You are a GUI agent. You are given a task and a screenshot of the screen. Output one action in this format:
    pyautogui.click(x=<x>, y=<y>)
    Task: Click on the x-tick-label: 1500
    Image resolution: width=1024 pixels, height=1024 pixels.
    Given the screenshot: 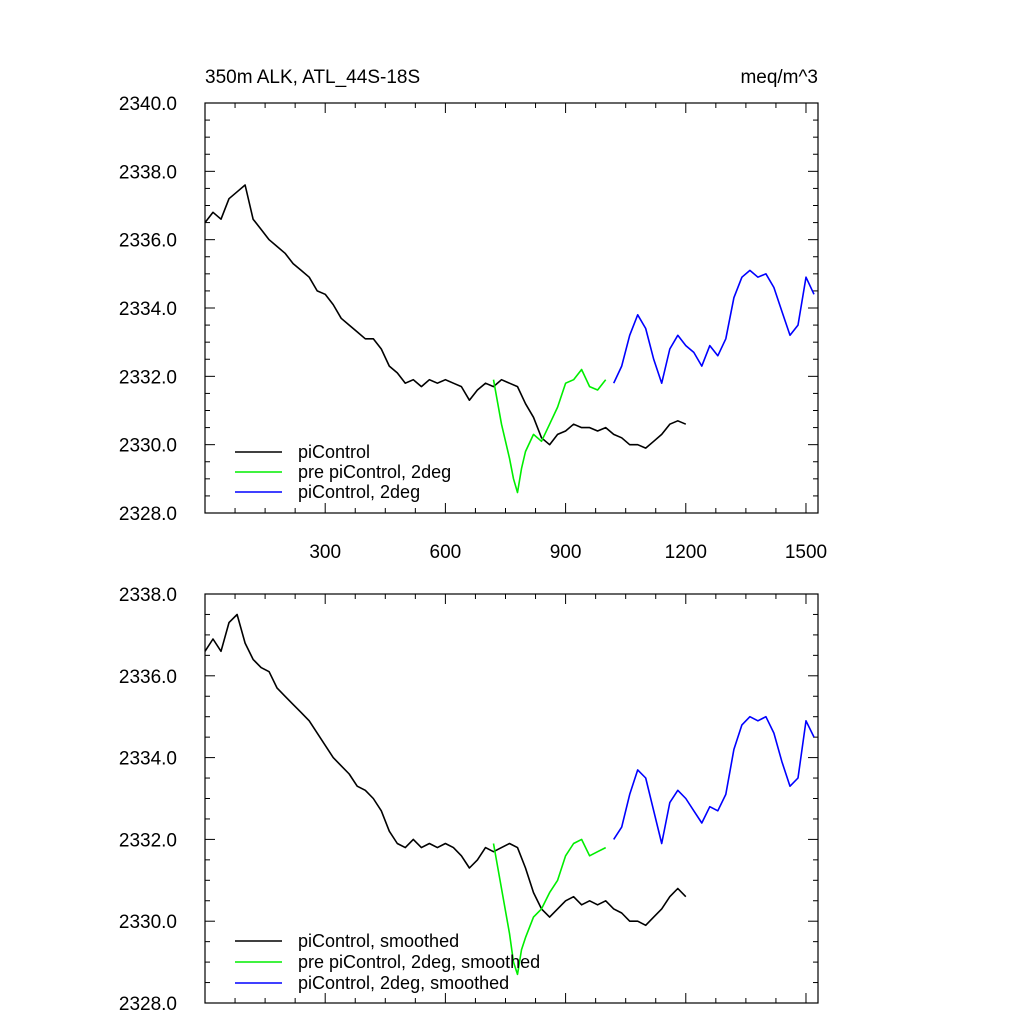 What is the action you would take?
    pyautogui.click(x=806, y=552)
    